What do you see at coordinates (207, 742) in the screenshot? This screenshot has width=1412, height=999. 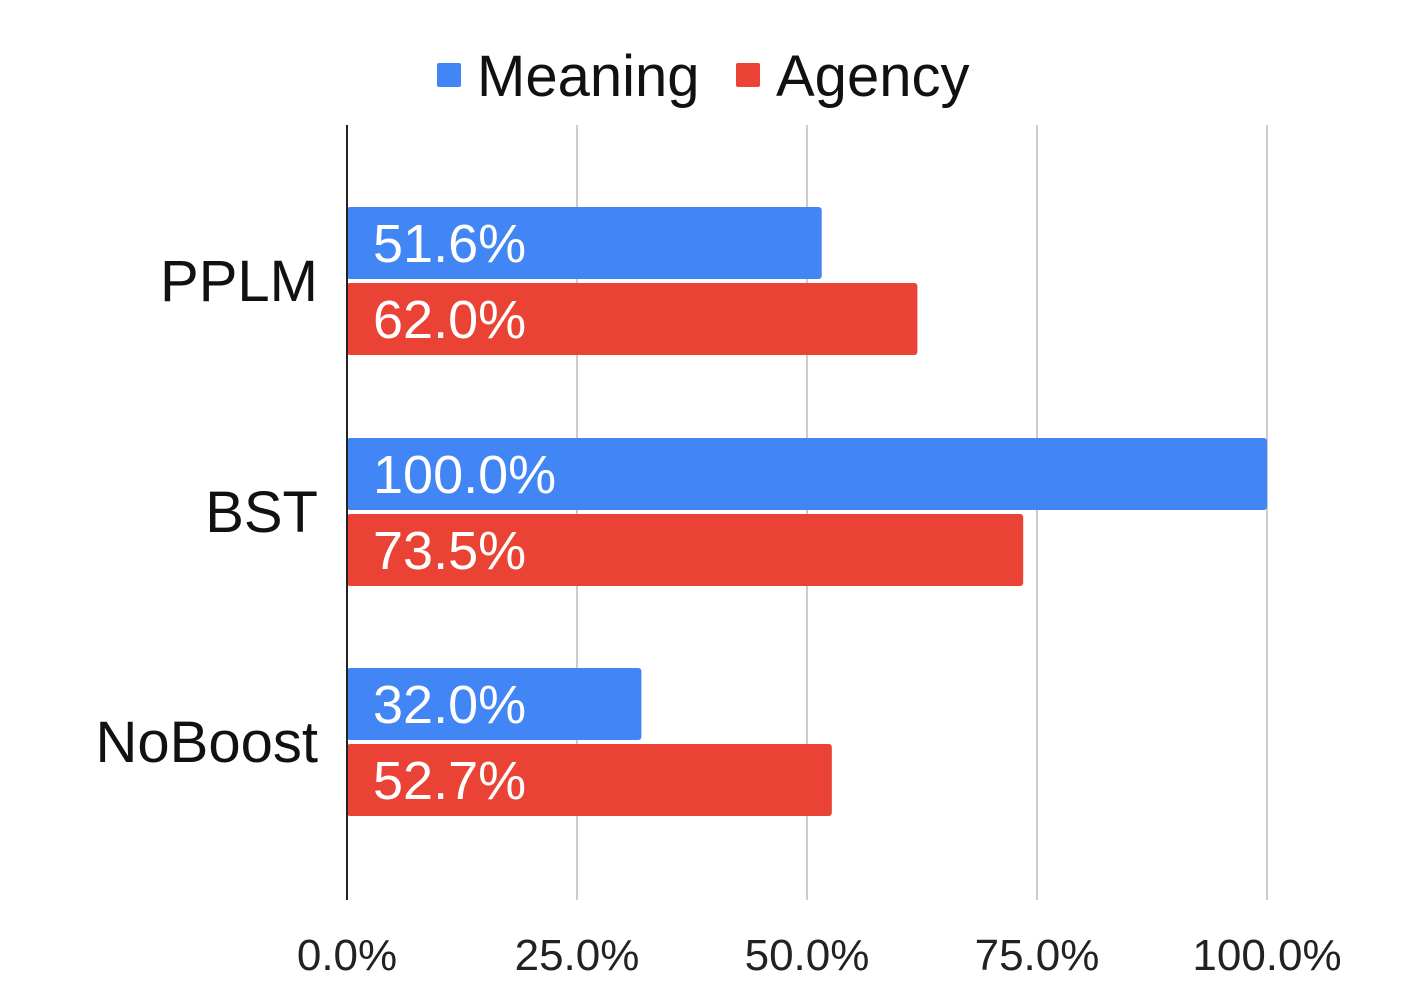 I see `y-category-label: NoBoost` at bounding box center [207, 742].